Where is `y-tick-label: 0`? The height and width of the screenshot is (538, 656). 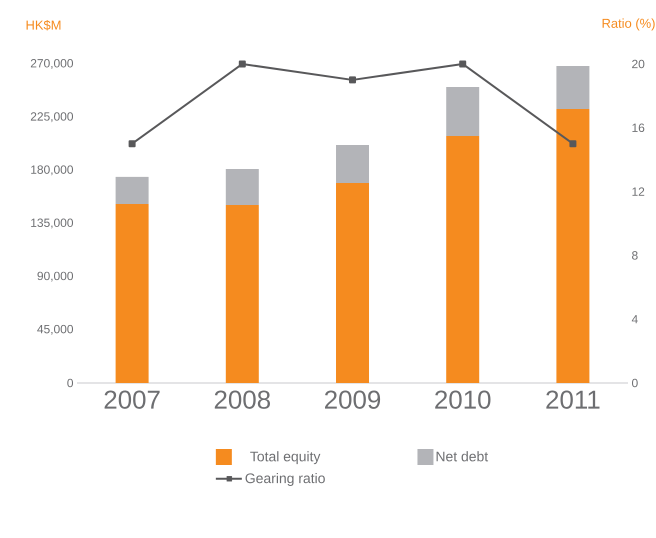 y-tick-label: 0 is located at coordinates (70, 383).